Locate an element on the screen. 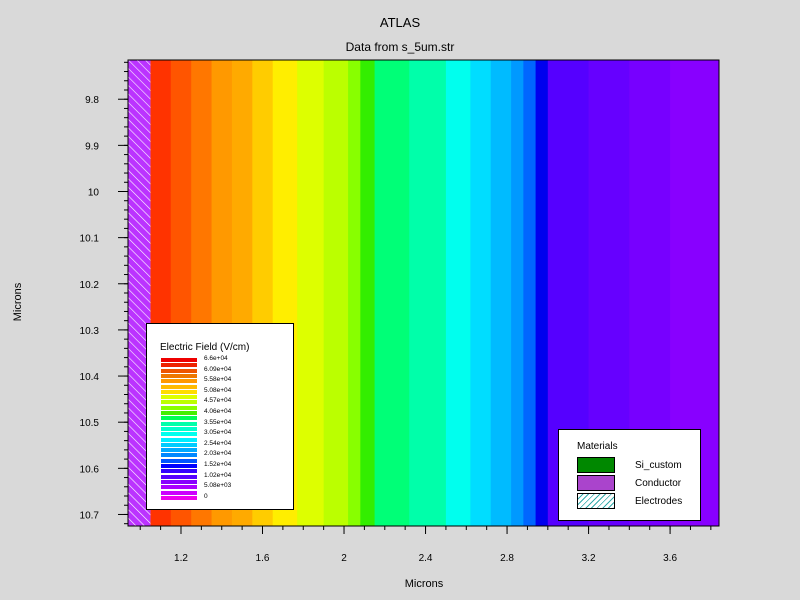 Image resolution: width=800 pixels, height=600 pixels. electrode-region is located at coordinates (139, 293).